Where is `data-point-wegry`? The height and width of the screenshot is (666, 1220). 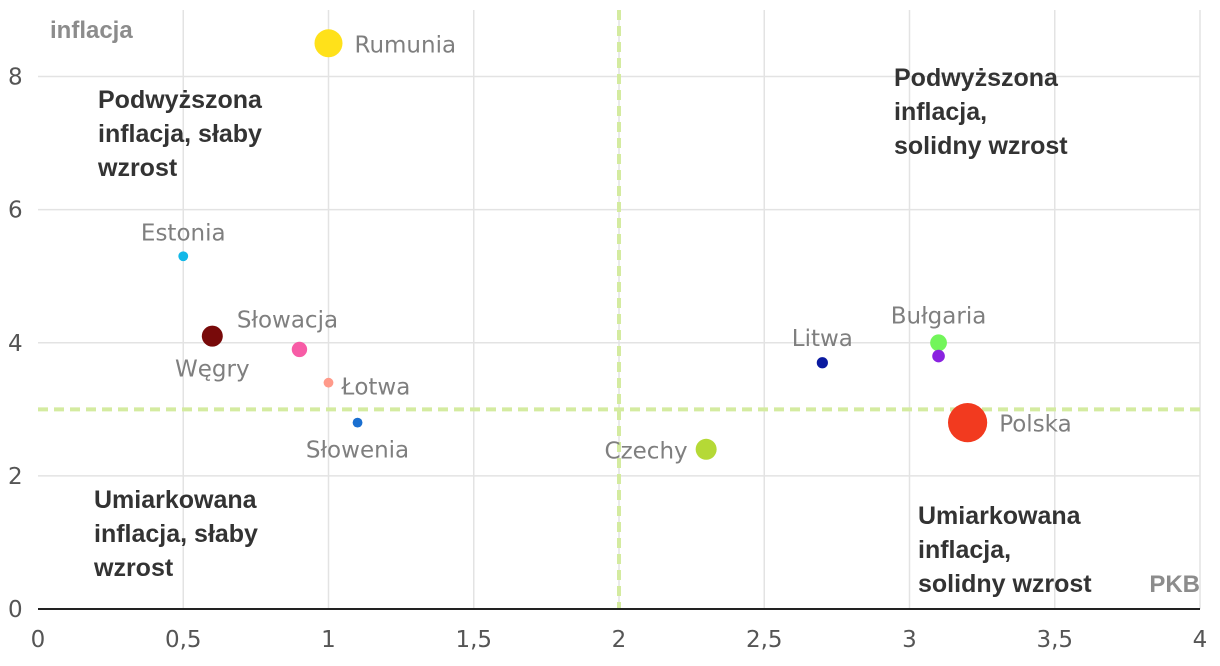
data-point-wegry is located at coordinates (212, 336).